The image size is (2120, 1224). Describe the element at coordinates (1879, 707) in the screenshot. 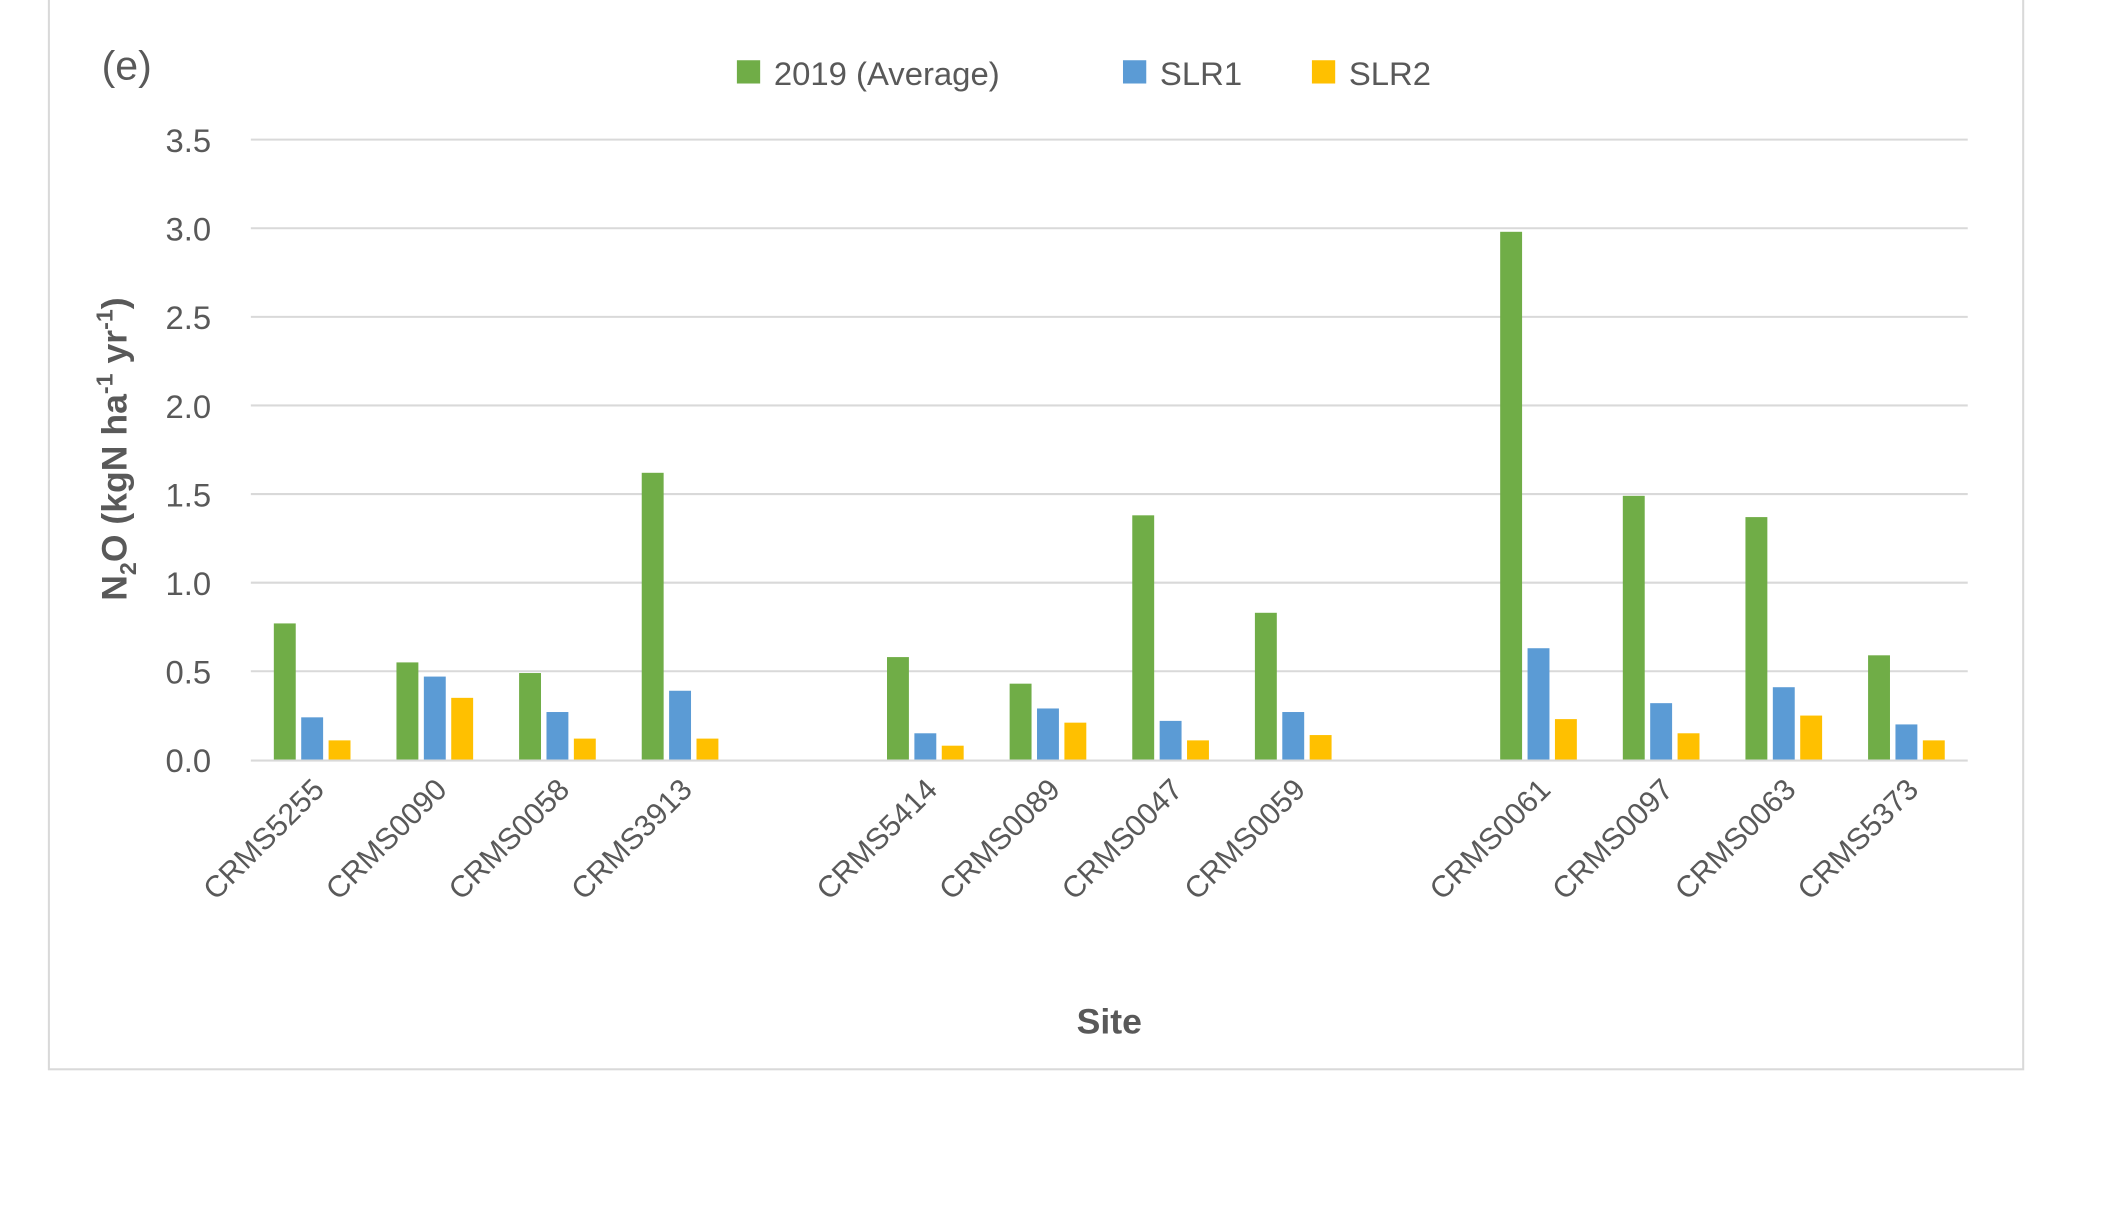

I see `bar-2019-average--CRMS5373` at that location.